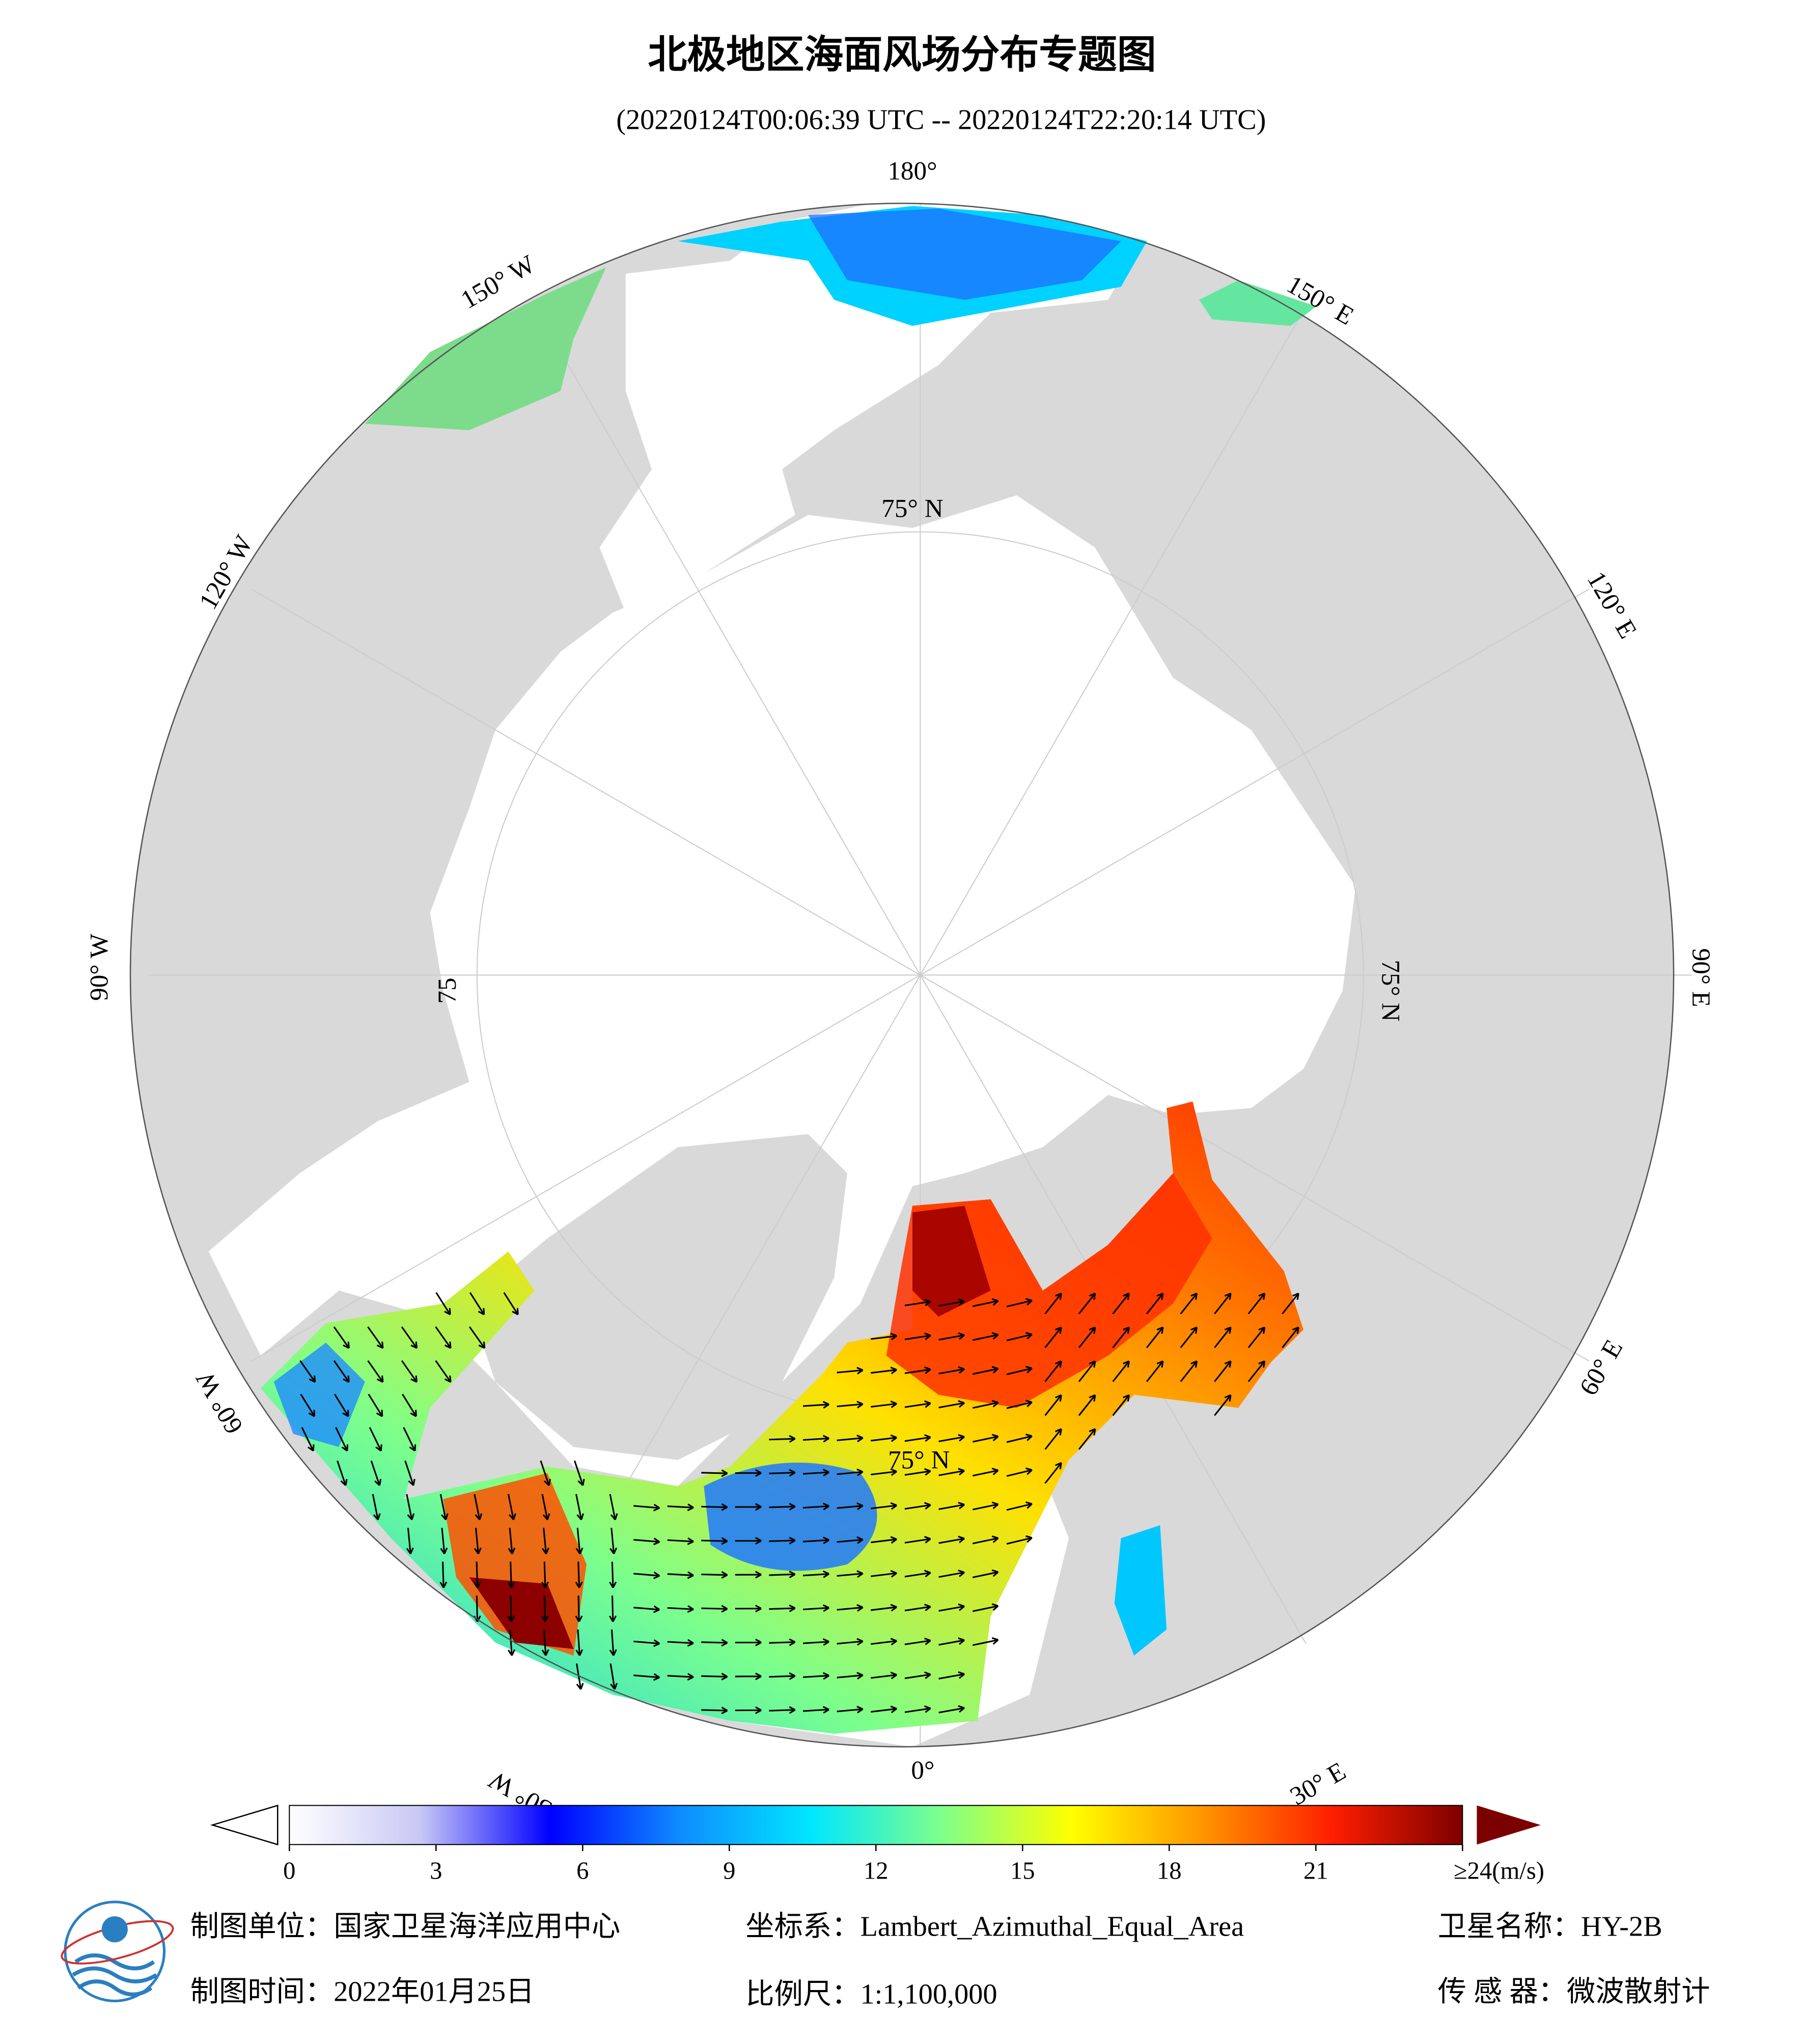 Image resolution: width=1804 pixels, height=2044 pixels. What do you see at coordinates (436, 1871) in the screenshot?
I see `colorbar-tick-label: 3` at bounding box center [436, 1871].